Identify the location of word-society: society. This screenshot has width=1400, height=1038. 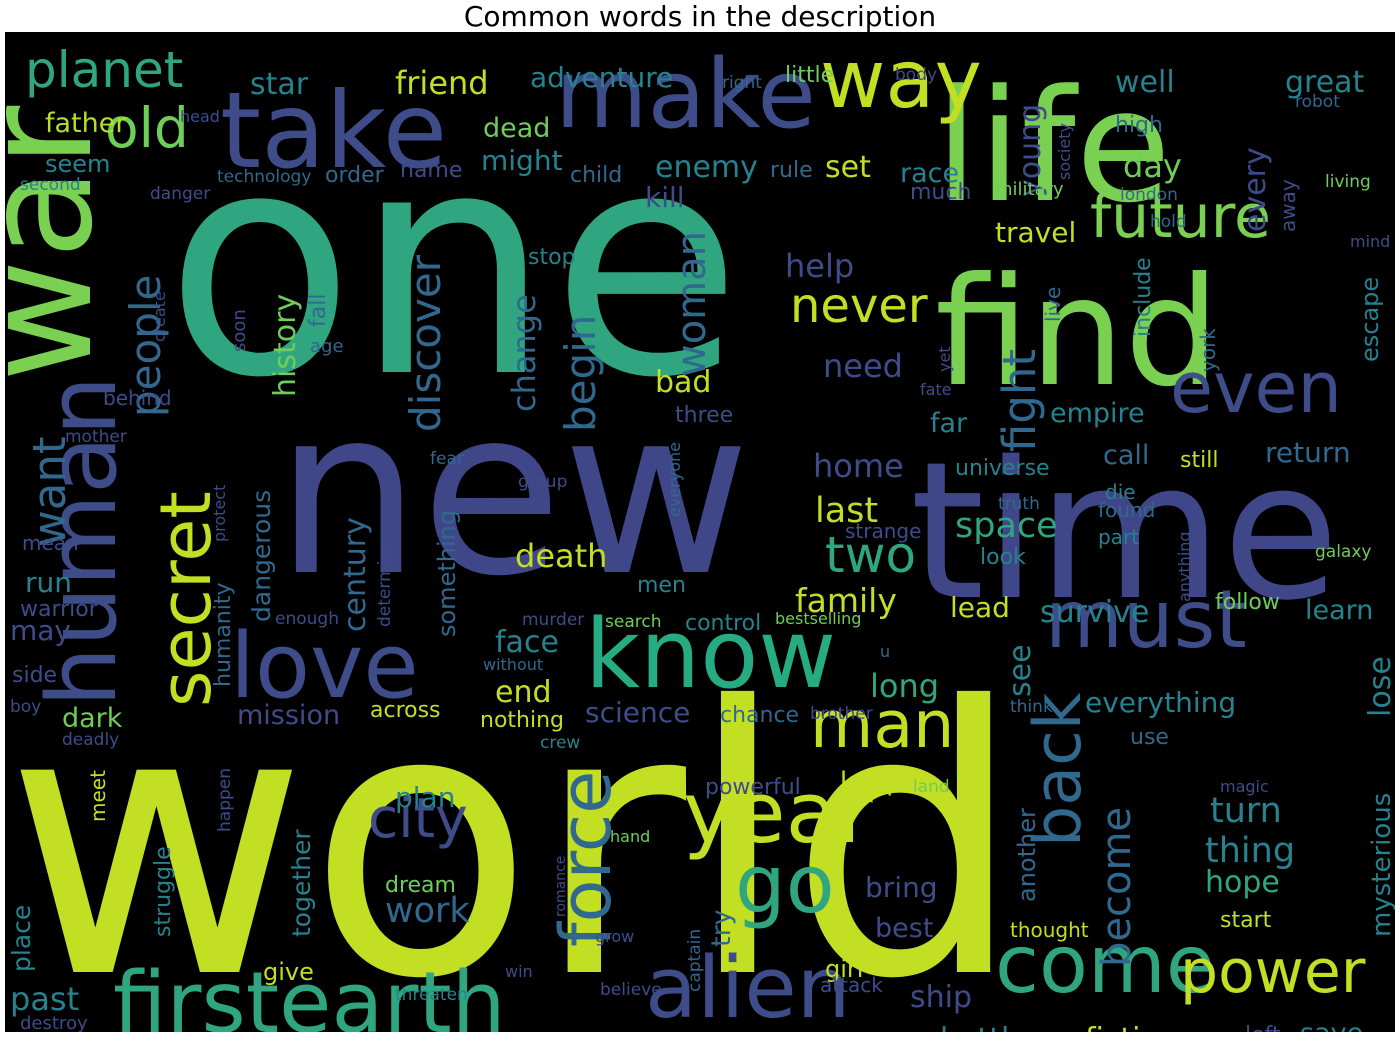
(1064, 151).